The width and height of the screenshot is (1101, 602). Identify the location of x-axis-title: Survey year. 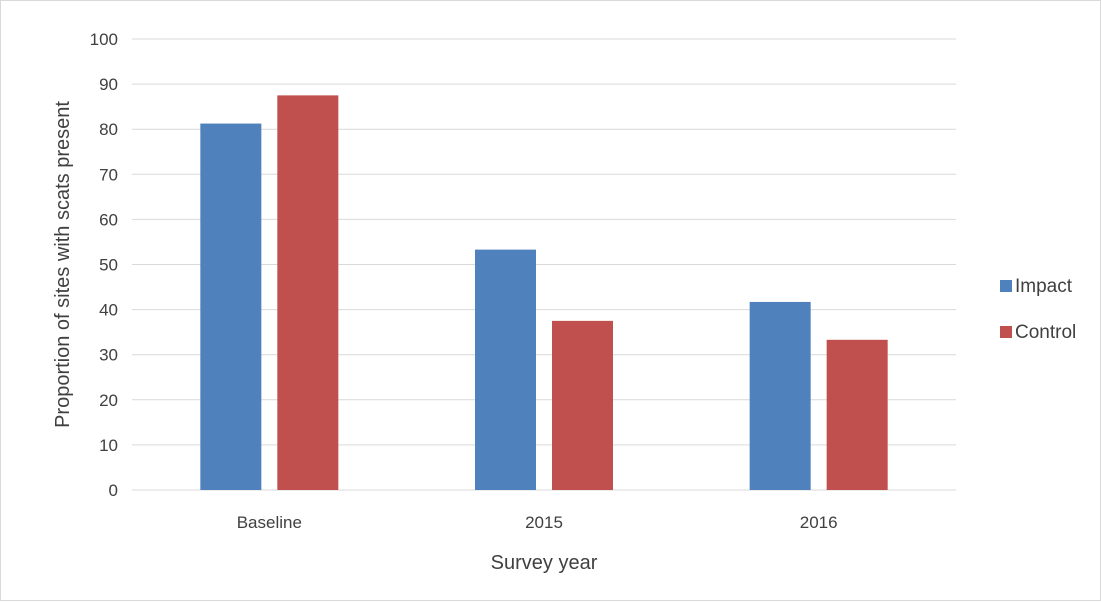
(544, 563).